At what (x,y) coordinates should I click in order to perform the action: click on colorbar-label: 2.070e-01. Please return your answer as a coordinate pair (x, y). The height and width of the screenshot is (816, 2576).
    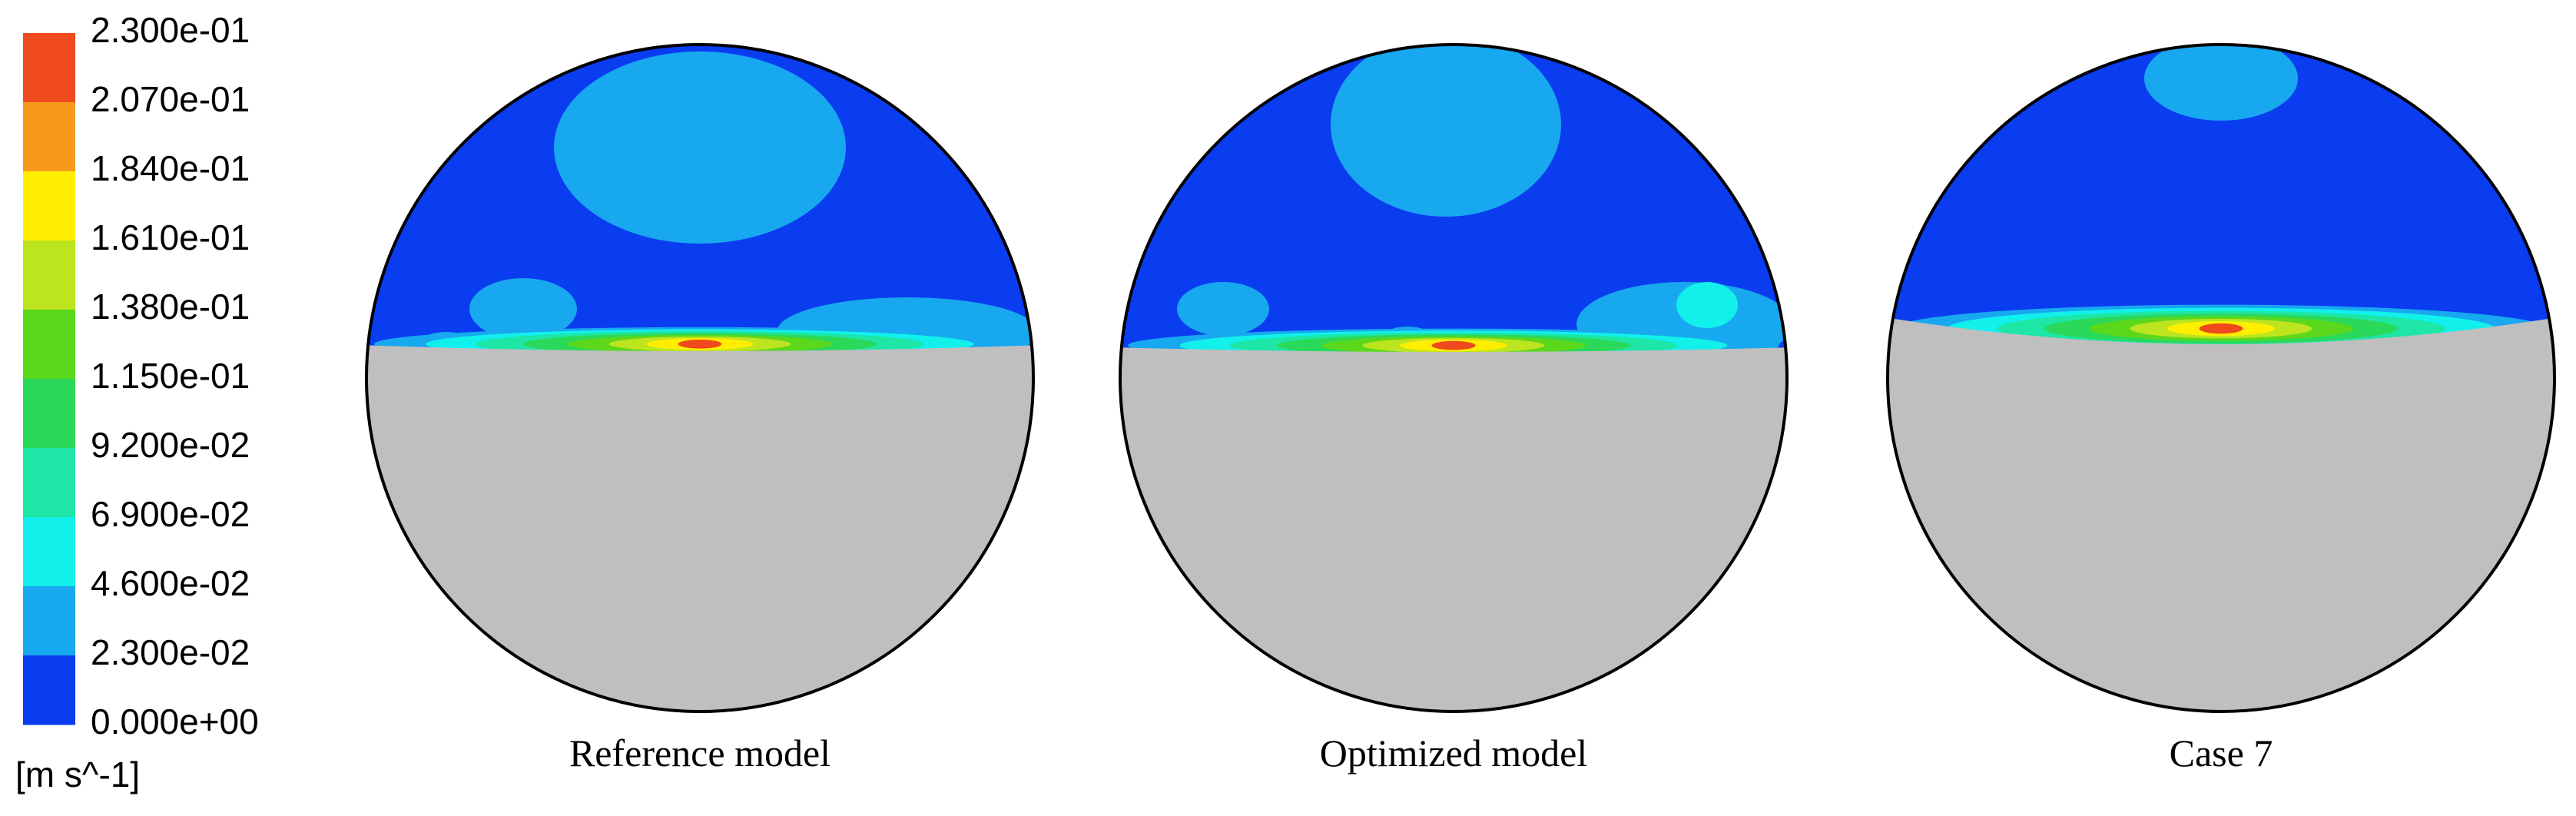
    Looking at the image, I should click on (170, 99).